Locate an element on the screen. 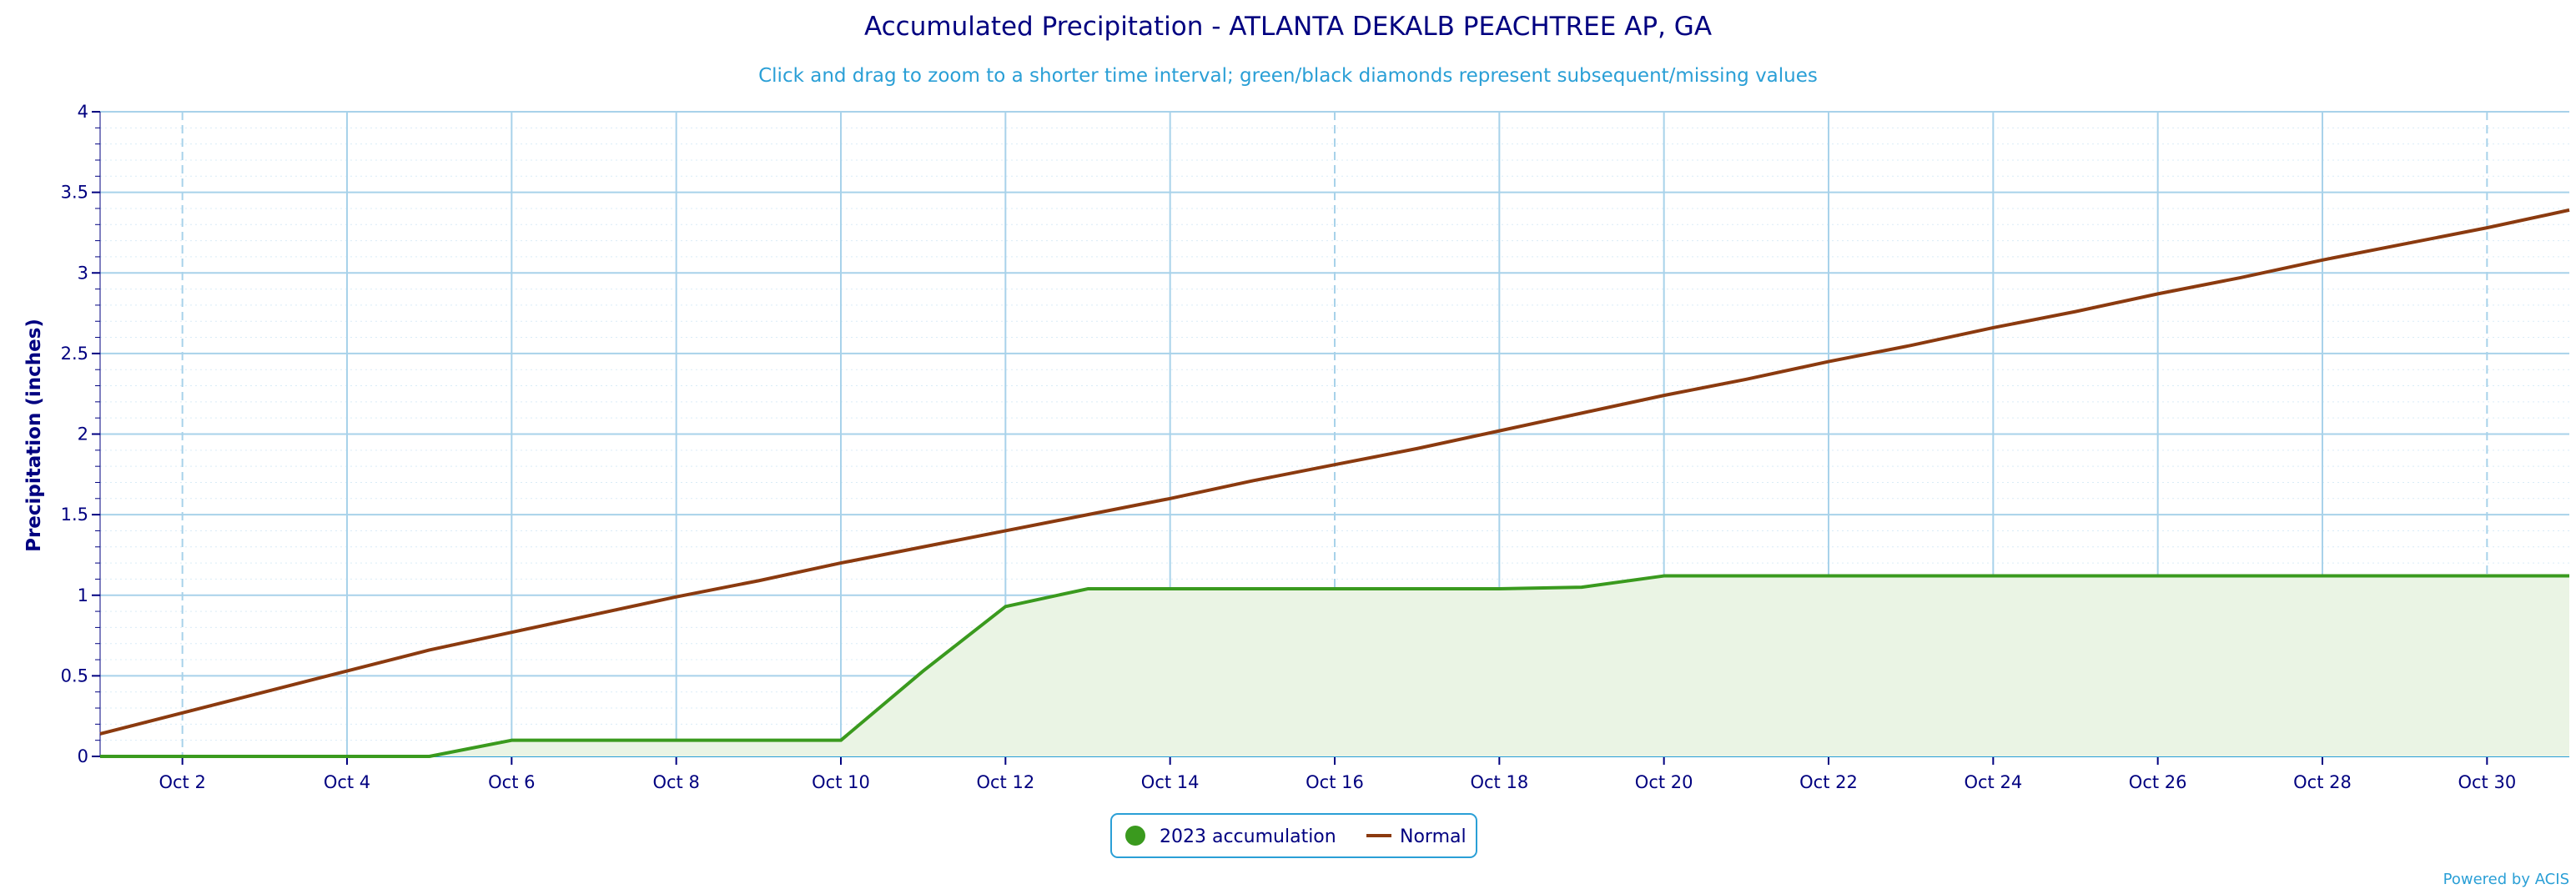 The width and height of the screenshot is (2576, 889). y-tick-label: 1.5 is located at coordinates (74, 515).